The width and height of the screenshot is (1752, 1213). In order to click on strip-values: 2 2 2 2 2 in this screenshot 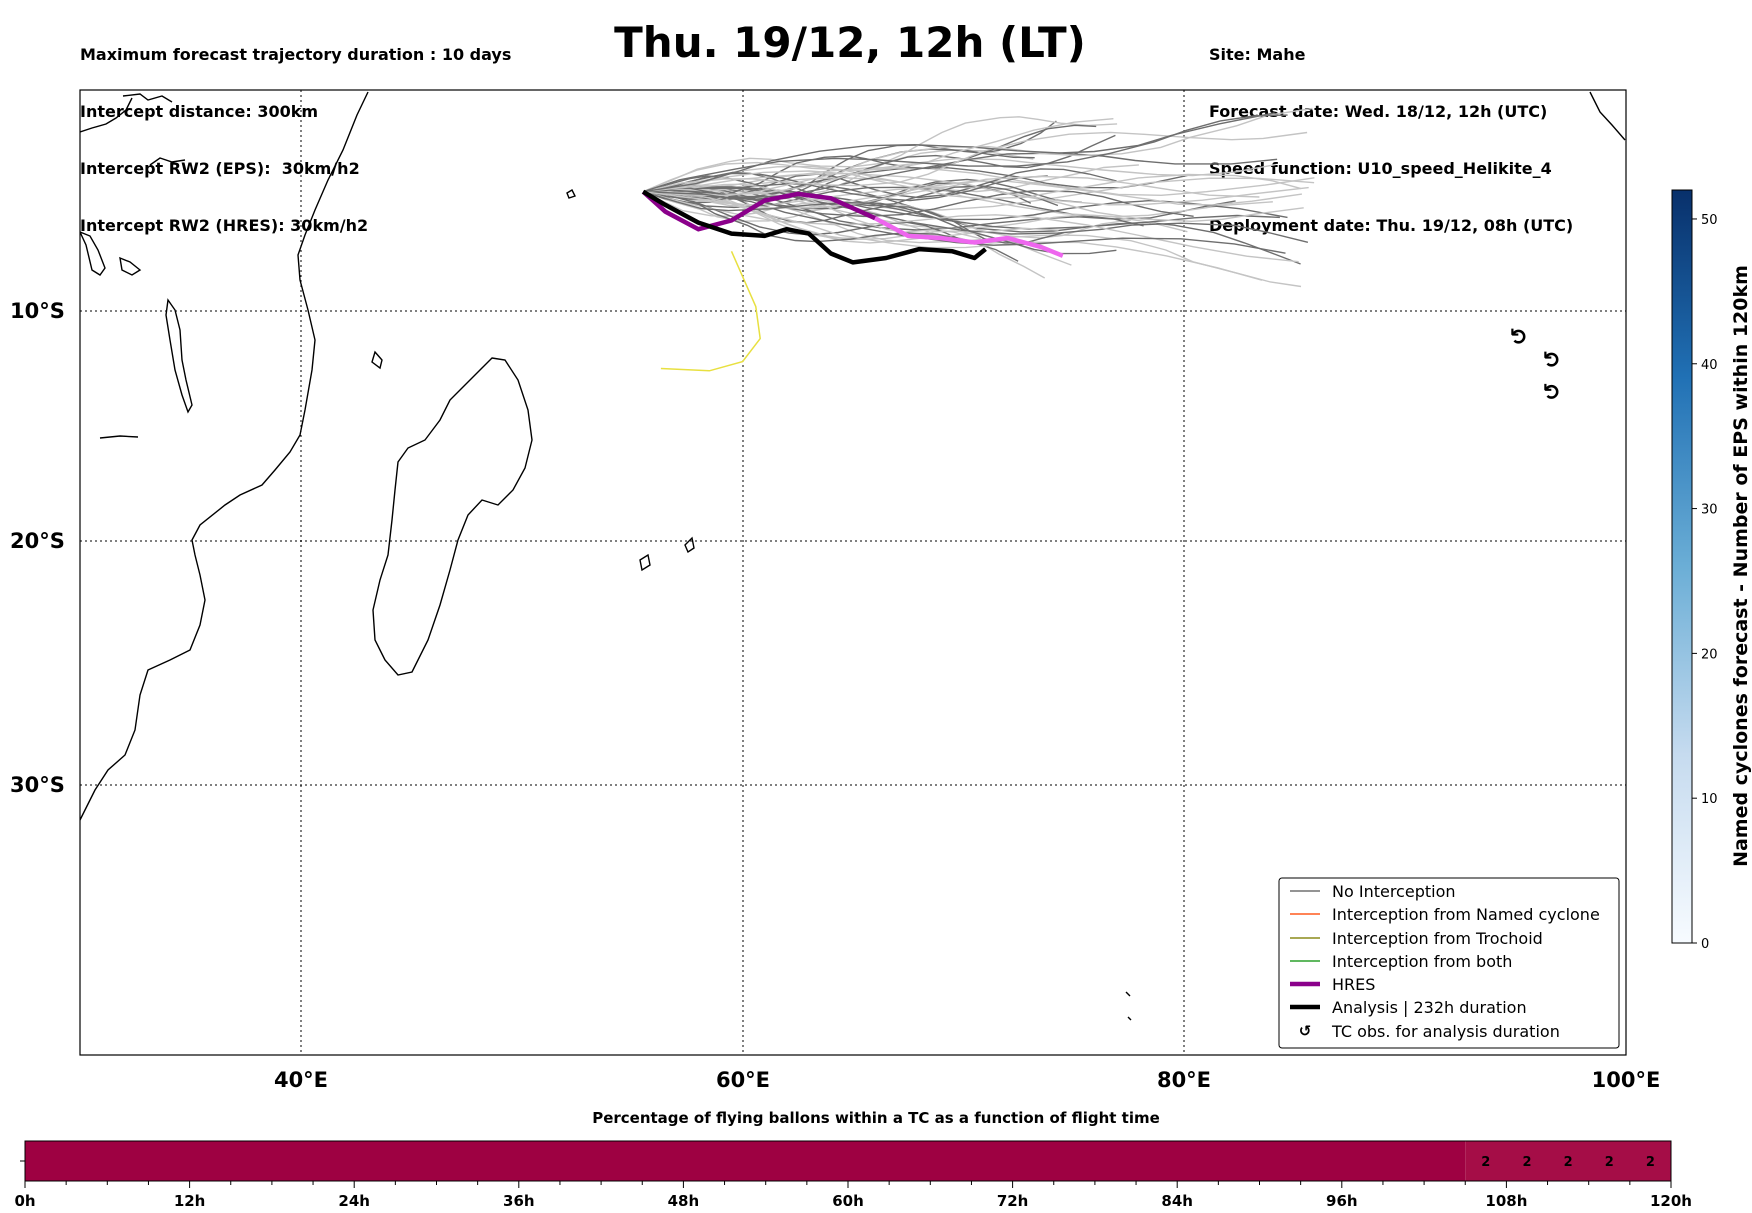, I will do `click(1568, 1162)`.